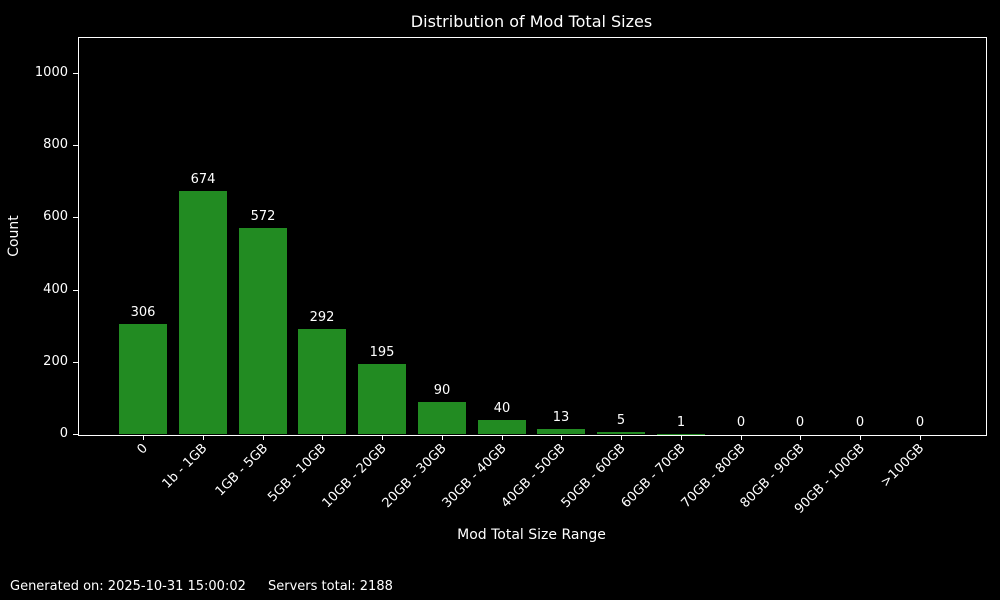 This screenshot has height=600, width=1000. What do you see at coordinates (241, 470) in the screenshot?
I see `x-tick-label: 1GB - 5GB` at bounding box center [241, 470].